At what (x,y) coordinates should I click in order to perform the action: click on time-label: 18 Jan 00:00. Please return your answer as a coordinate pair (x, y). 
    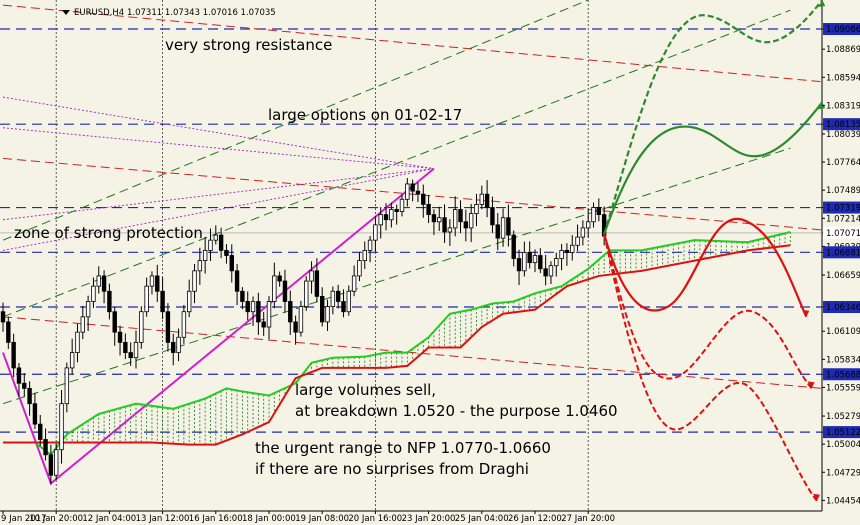
    Looking at the image, I should click on (269, 519).